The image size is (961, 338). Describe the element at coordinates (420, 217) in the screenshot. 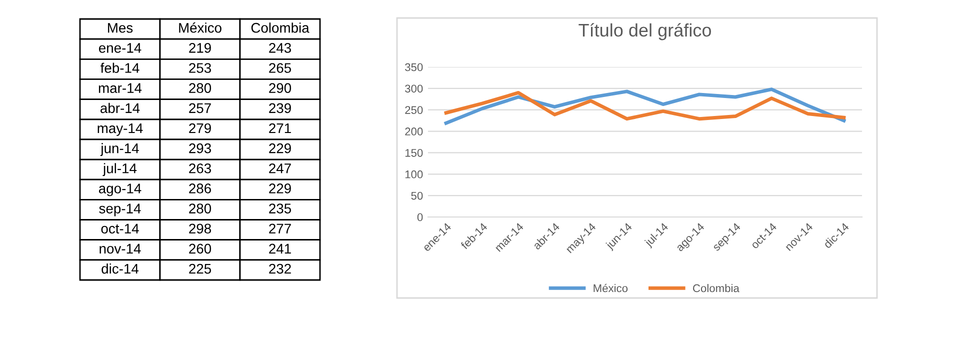

I see `y-tick-label: 0` at that location.